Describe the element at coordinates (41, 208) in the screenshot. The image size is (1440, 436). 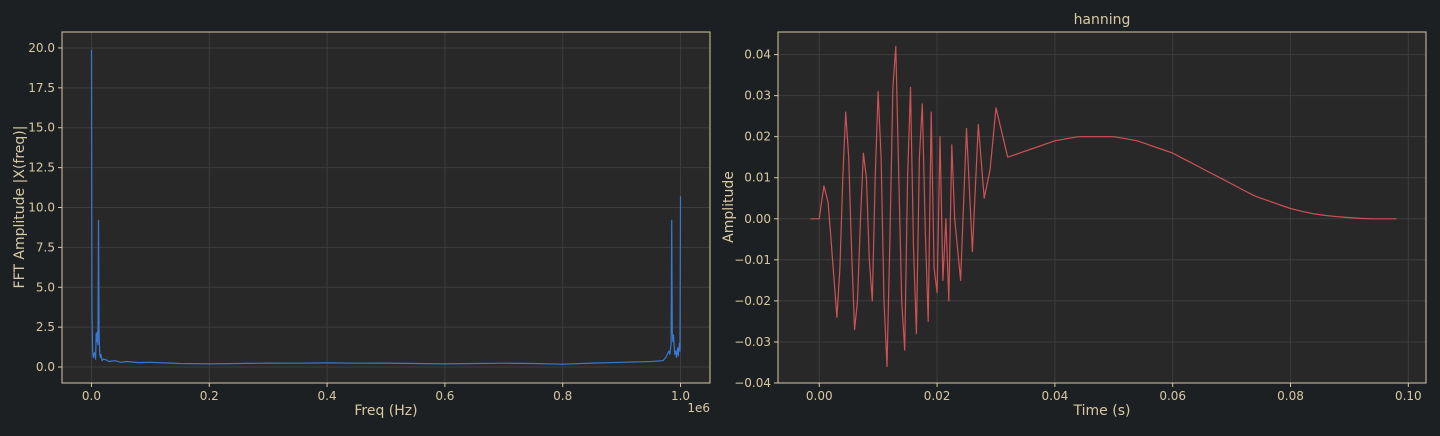
I see `fft-y-tick-label: 10.0` at that location.